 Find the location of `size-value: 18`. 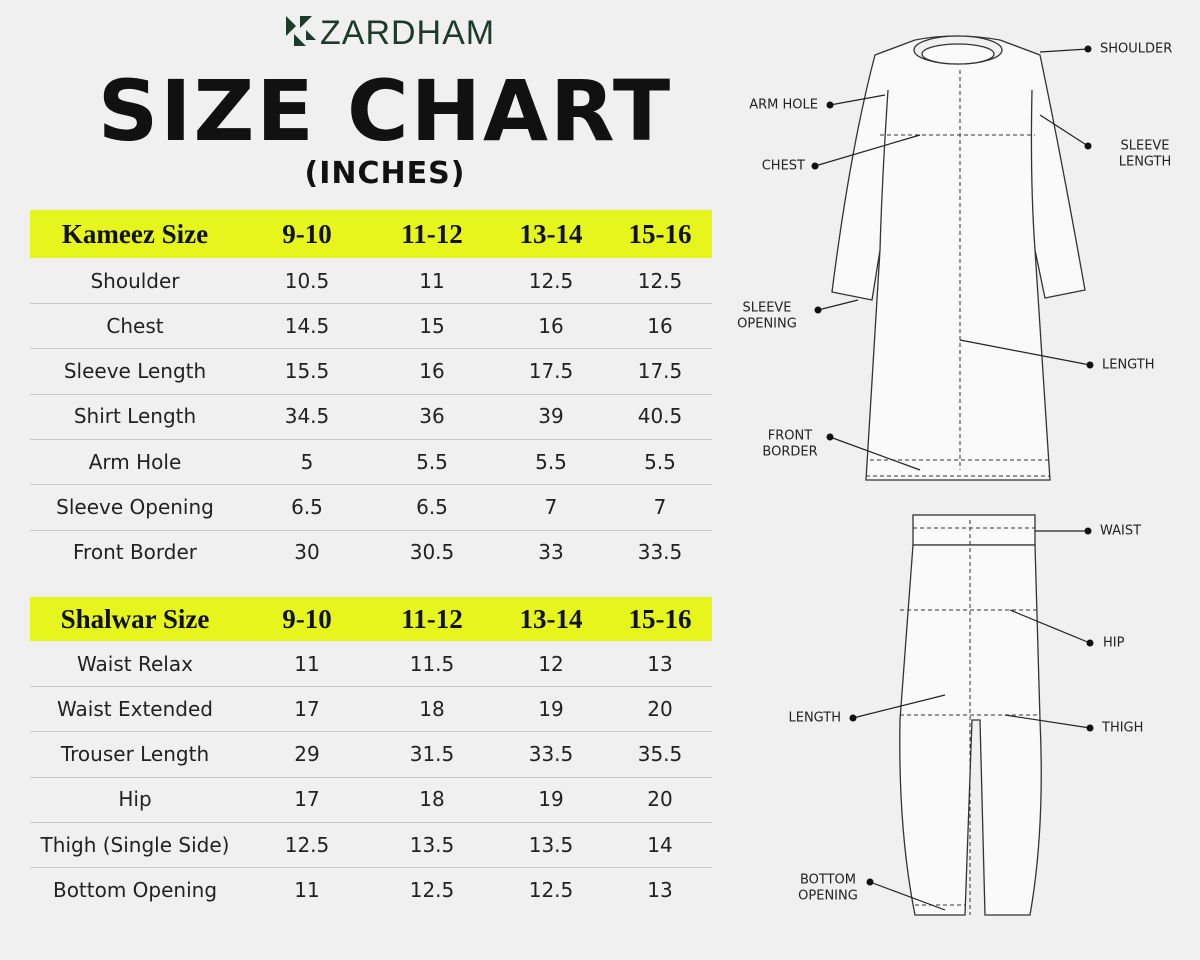

size-value: 18 is located at coordinates (432, 799).